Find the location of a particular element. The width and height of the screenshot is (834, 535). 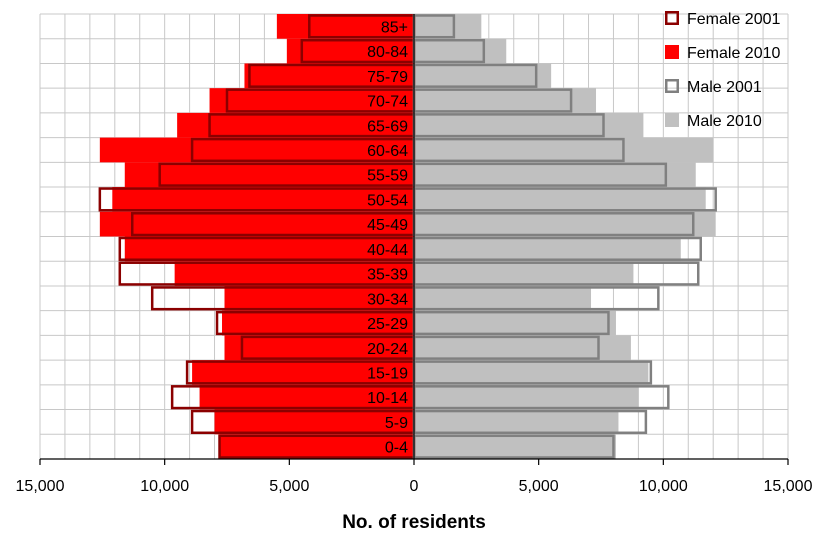

age-group-label: 50-54 is located at coordinates (387, 200).